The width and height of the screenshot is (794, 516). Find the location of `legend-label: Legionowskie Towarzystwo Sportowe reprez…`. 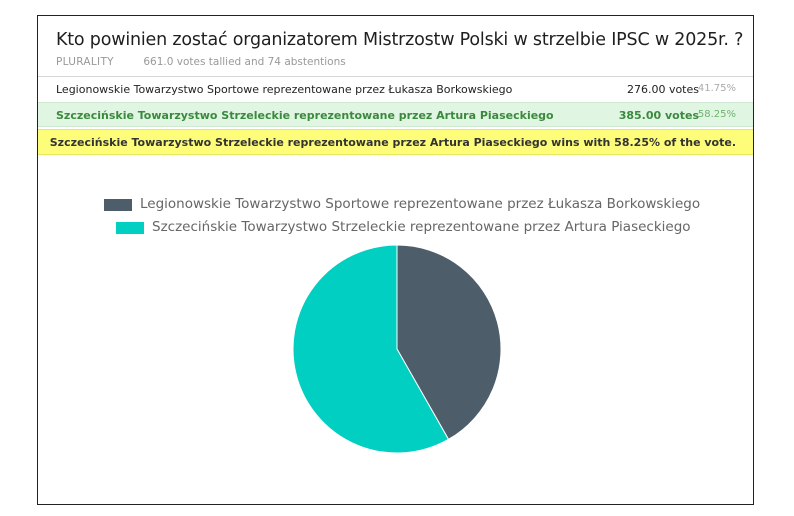

legend-label: Legionowskie Towarzystwo Sportowe reprez… is located at coordinates (420, 204).